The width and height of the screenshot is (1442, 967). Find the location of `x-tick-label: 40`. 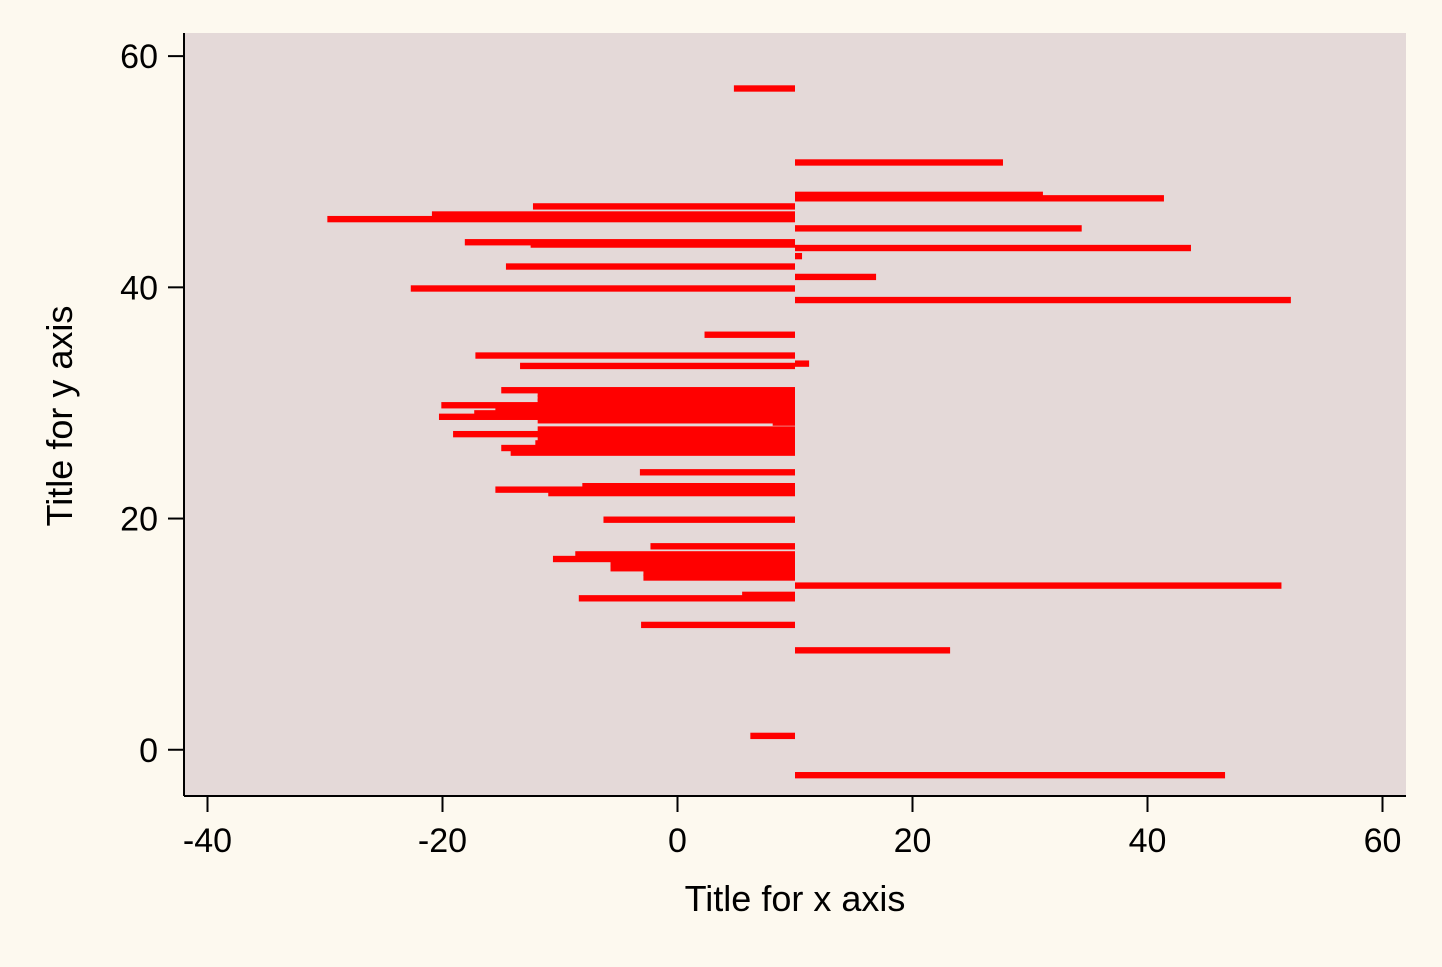

x-tick-label: 40 is located at coordinates (1148, 841).